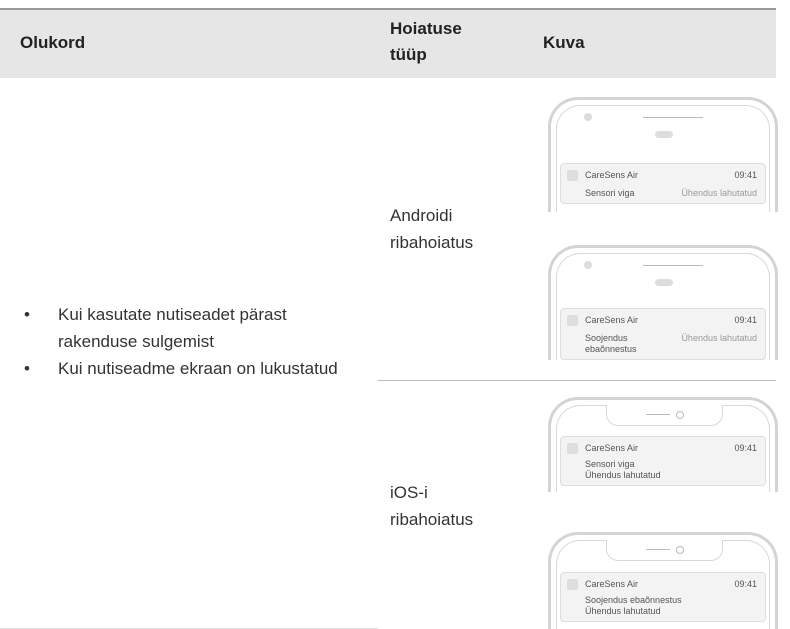 The width and height of the screenshot is (790, 629). What do you see at coordinates (426, 41) in the screenshot?
I see `header-cell: Hoiatuse tüüp` at bounding box center [426, 41].